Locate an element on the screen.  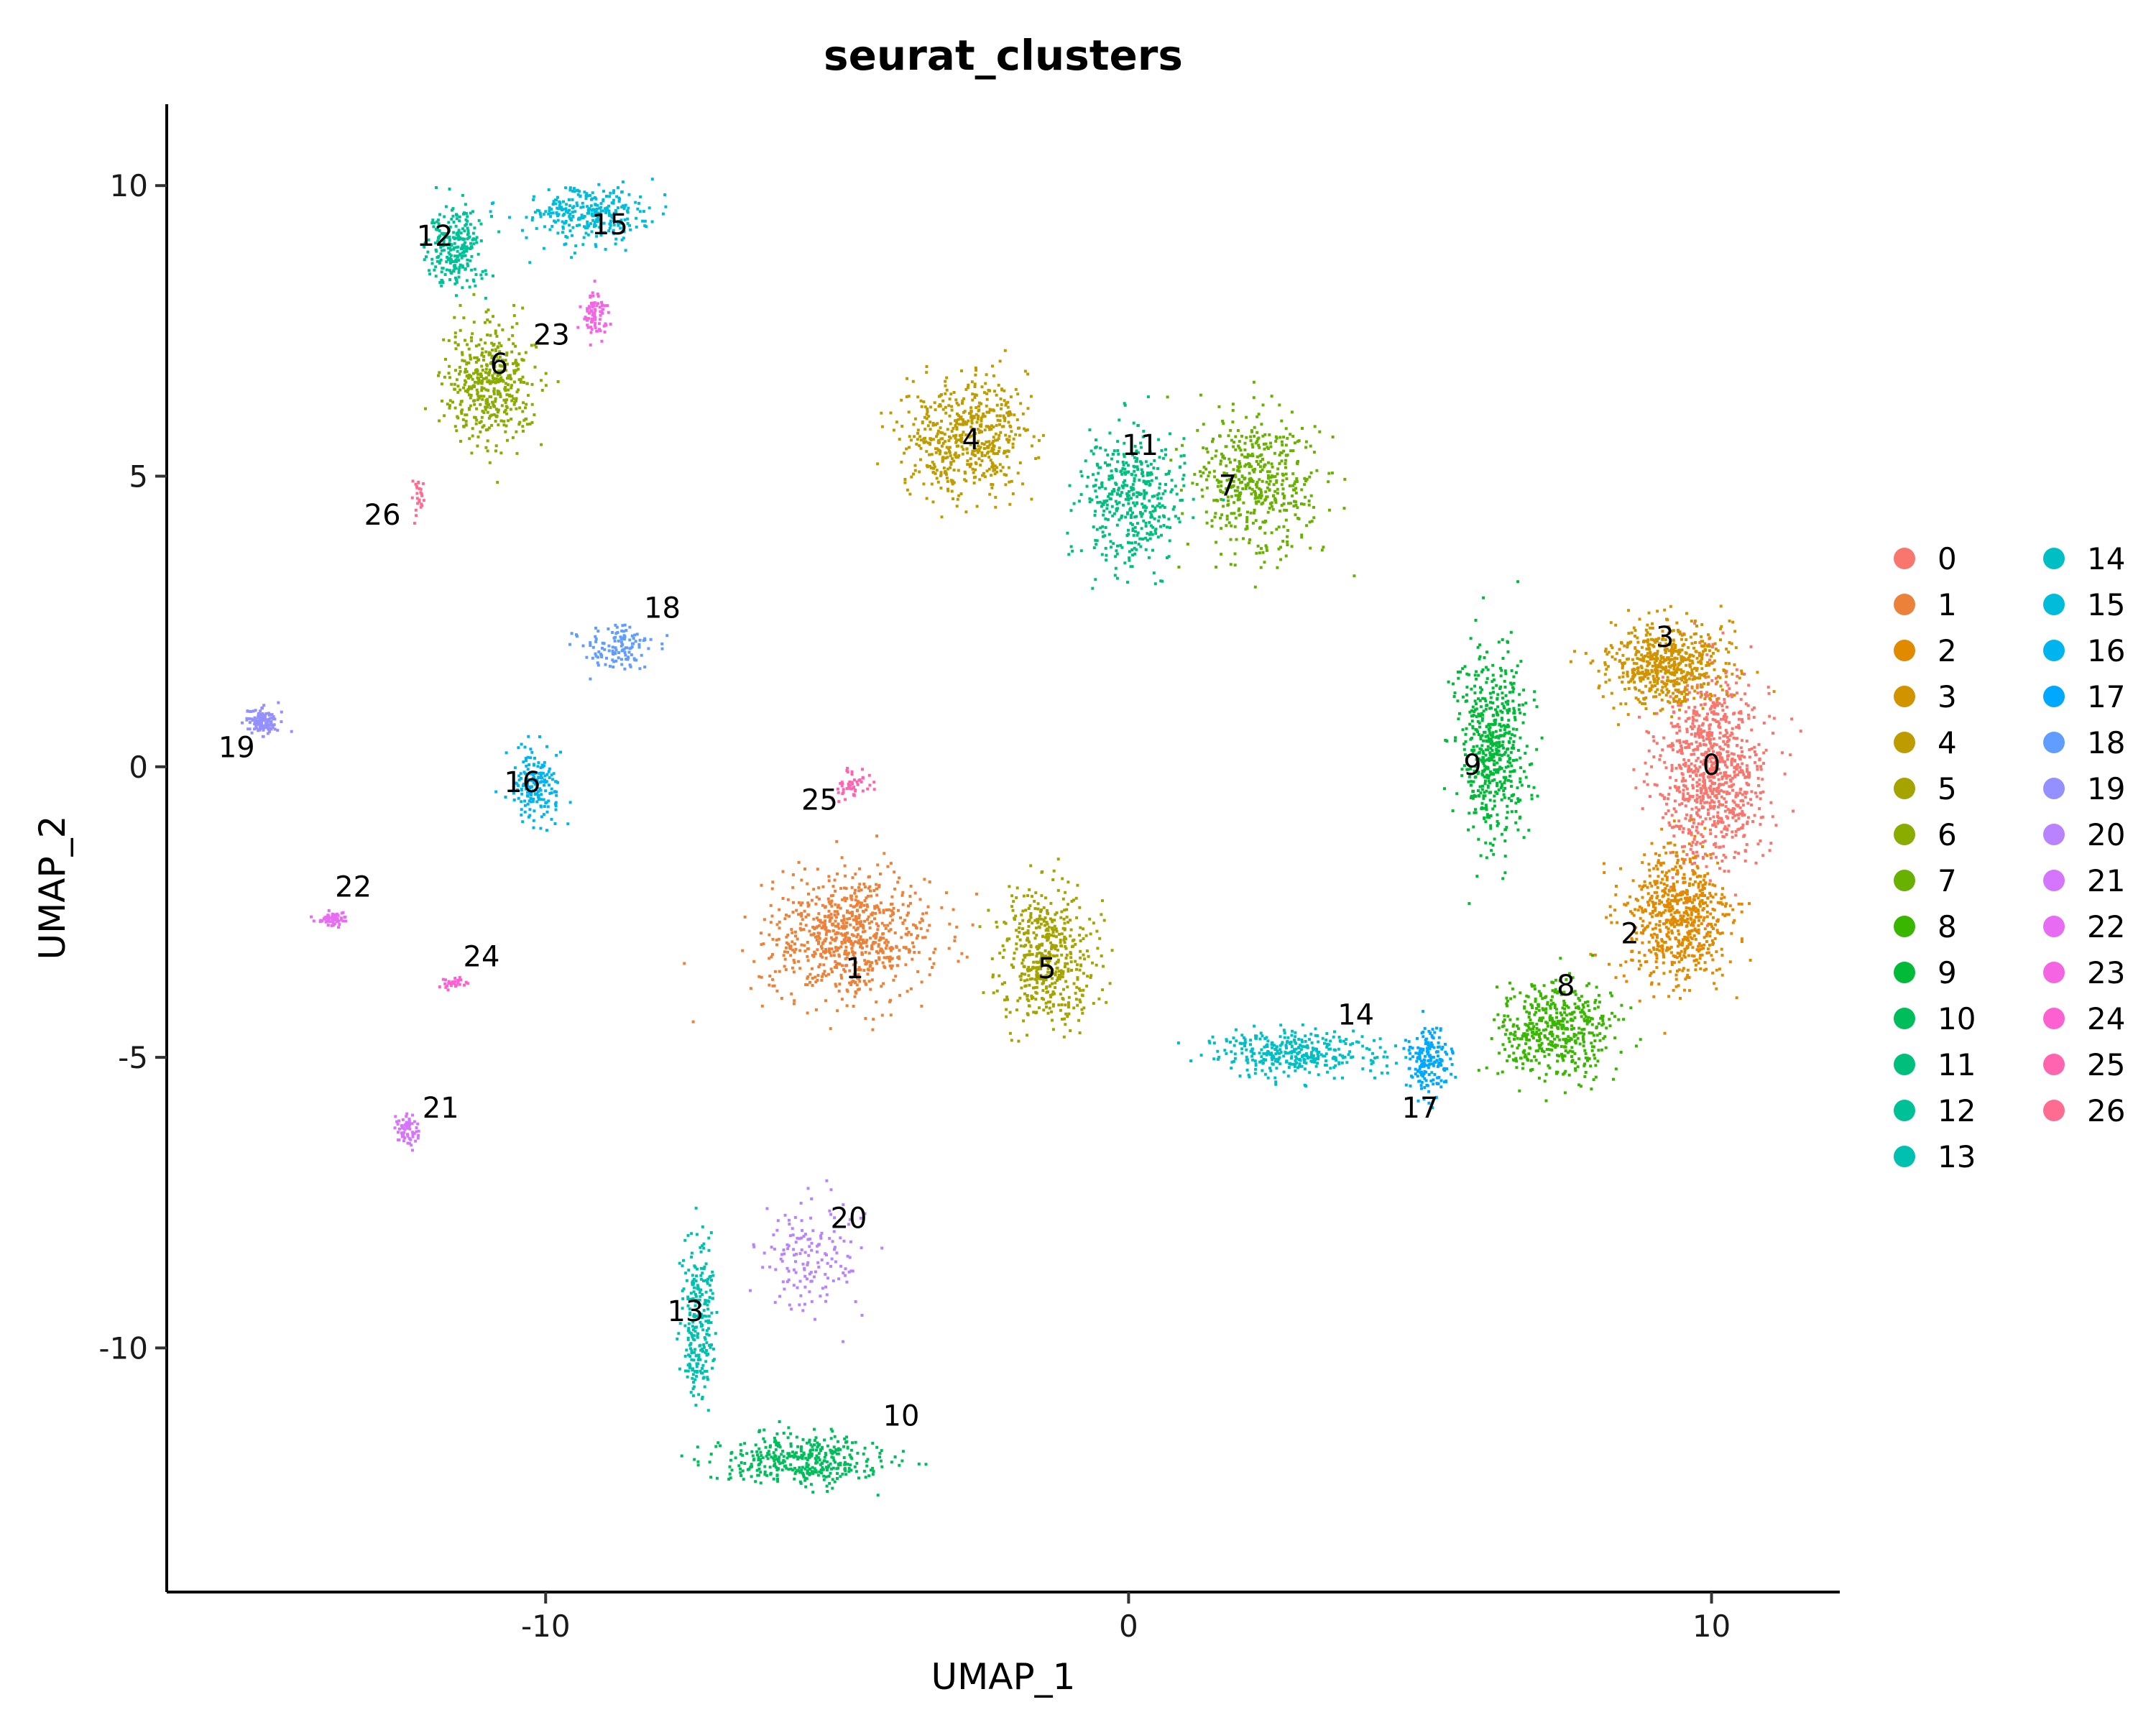
cluster-label-18: 18 is located at coordinates (663, 608).